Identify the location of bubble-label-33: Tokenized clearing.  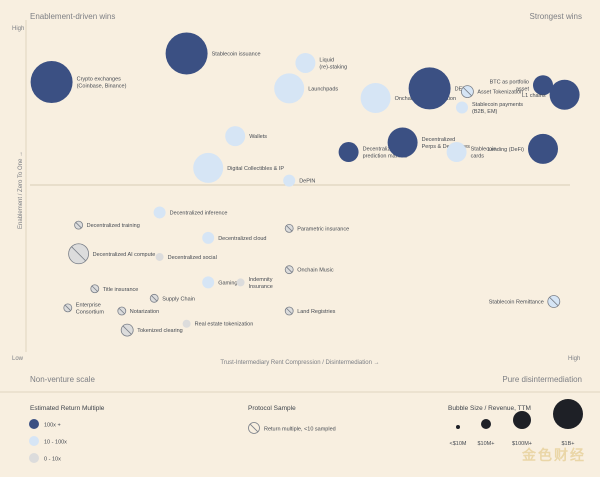
(160, 331).